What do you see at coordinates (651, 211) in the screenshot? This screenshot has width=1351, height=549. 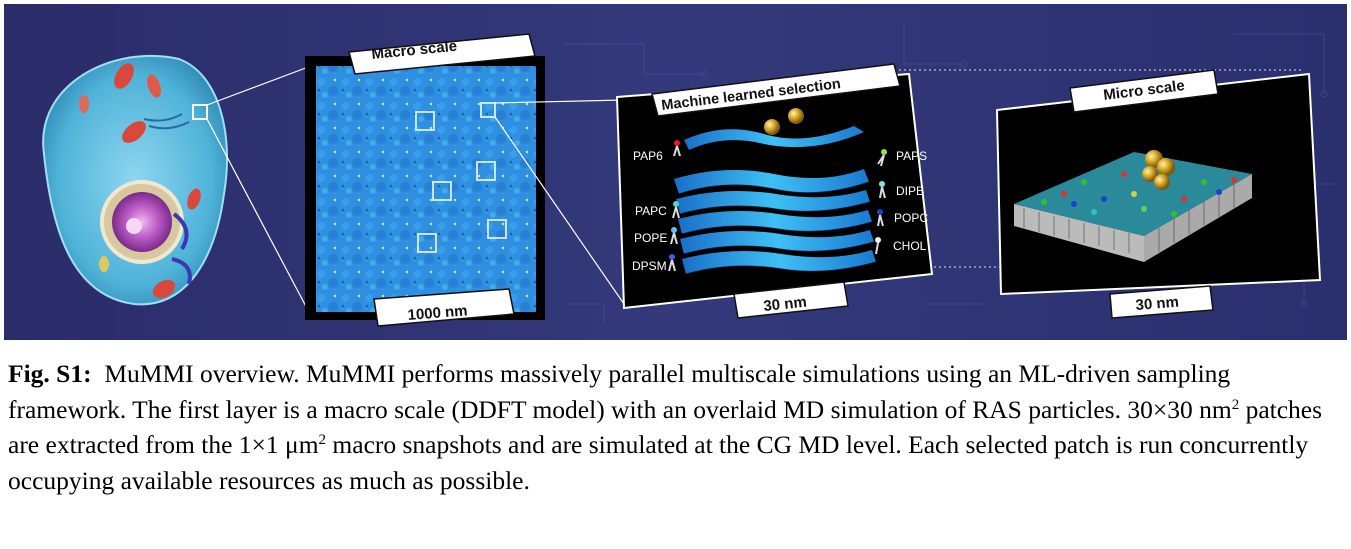 I see `lipid-label: PAPC` at bounding box center [651, 211].